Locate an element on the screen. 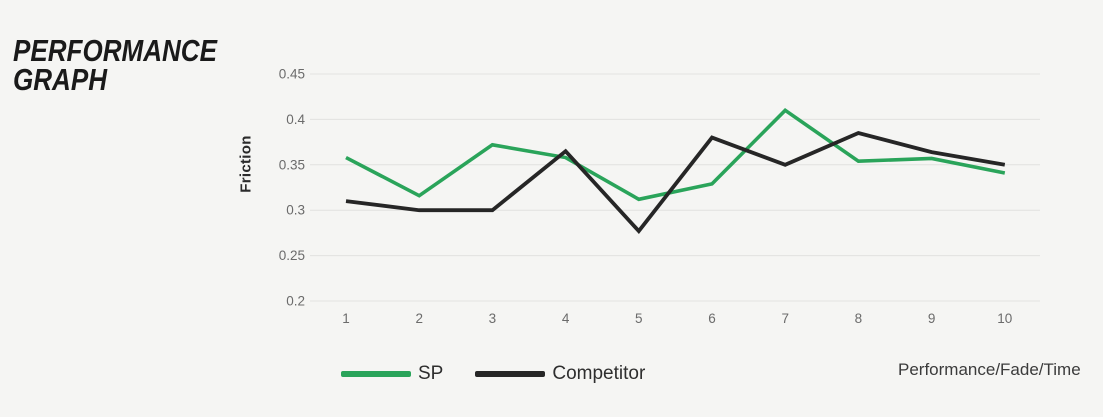 The image size is (1103, 417). x-tick-label: 10 is located at coordinates (1004, 318).